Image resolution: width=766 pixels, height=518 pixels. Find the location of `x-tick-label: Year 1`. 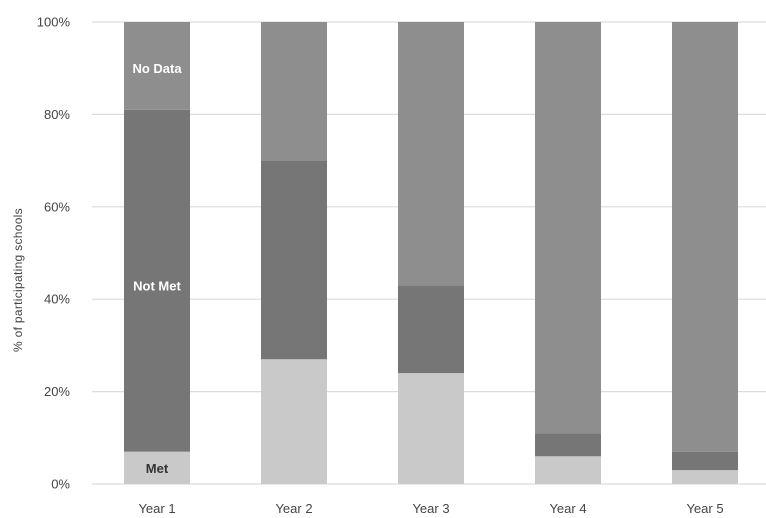

x-tick-label: Year 1 is located at coordinates (156, 508).